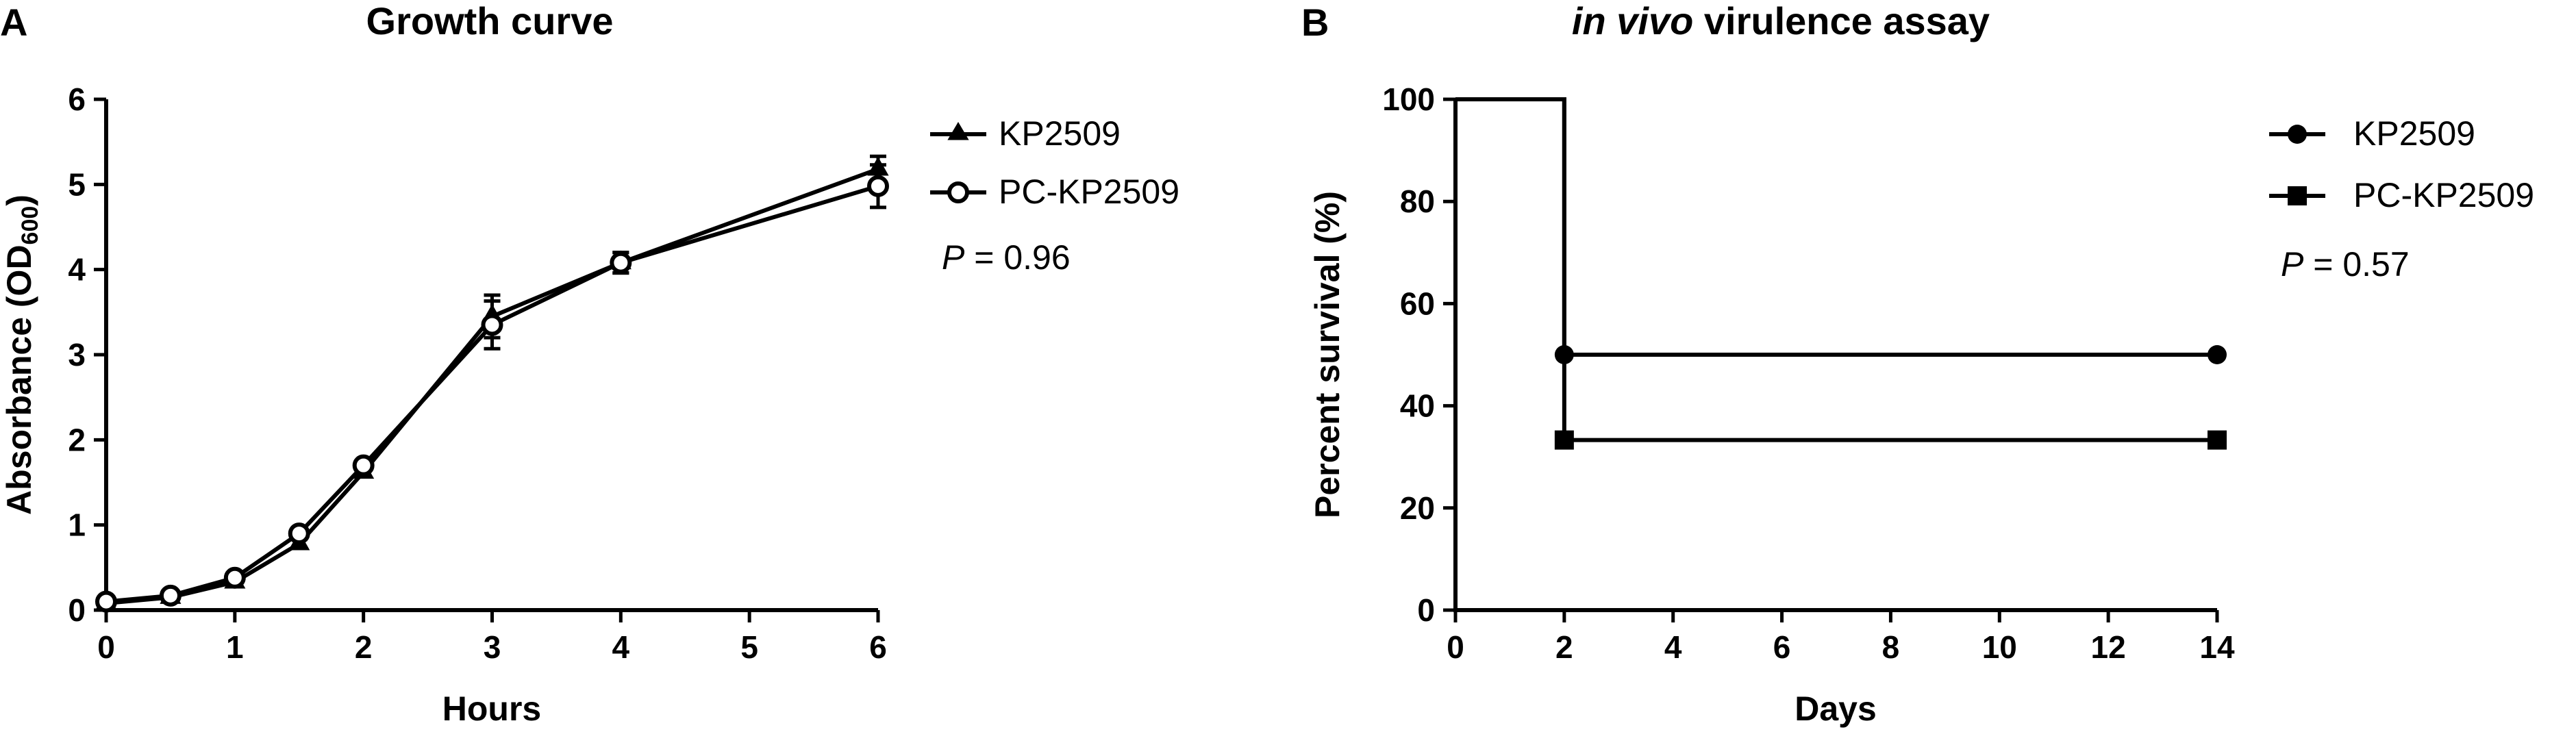 The image size is (2576, 732). Describe the element at coordinates (953, 257) in the screenshot. I see `panel-a-p-label: P` at that location.